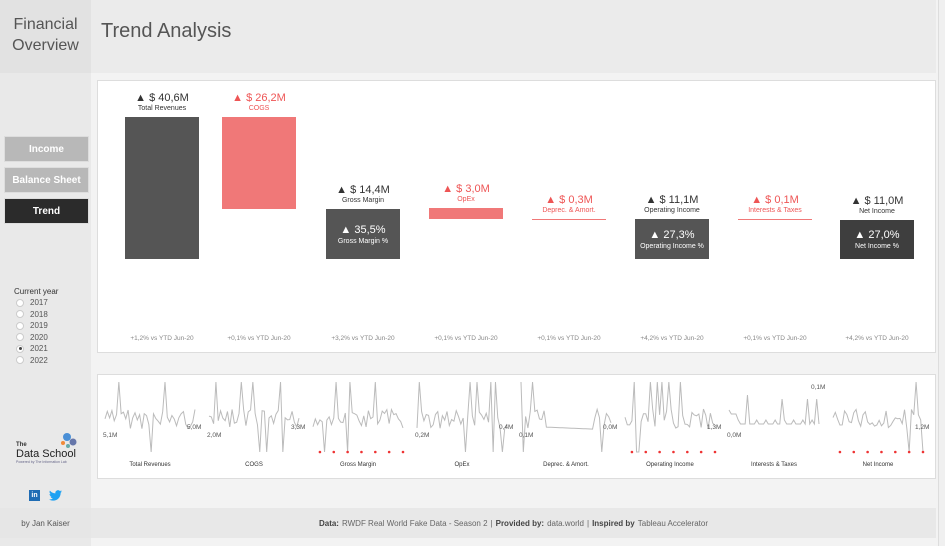 Image resolution: width=945 pixels, height=546 pixels. I want to click on footer, so click(468, 523).